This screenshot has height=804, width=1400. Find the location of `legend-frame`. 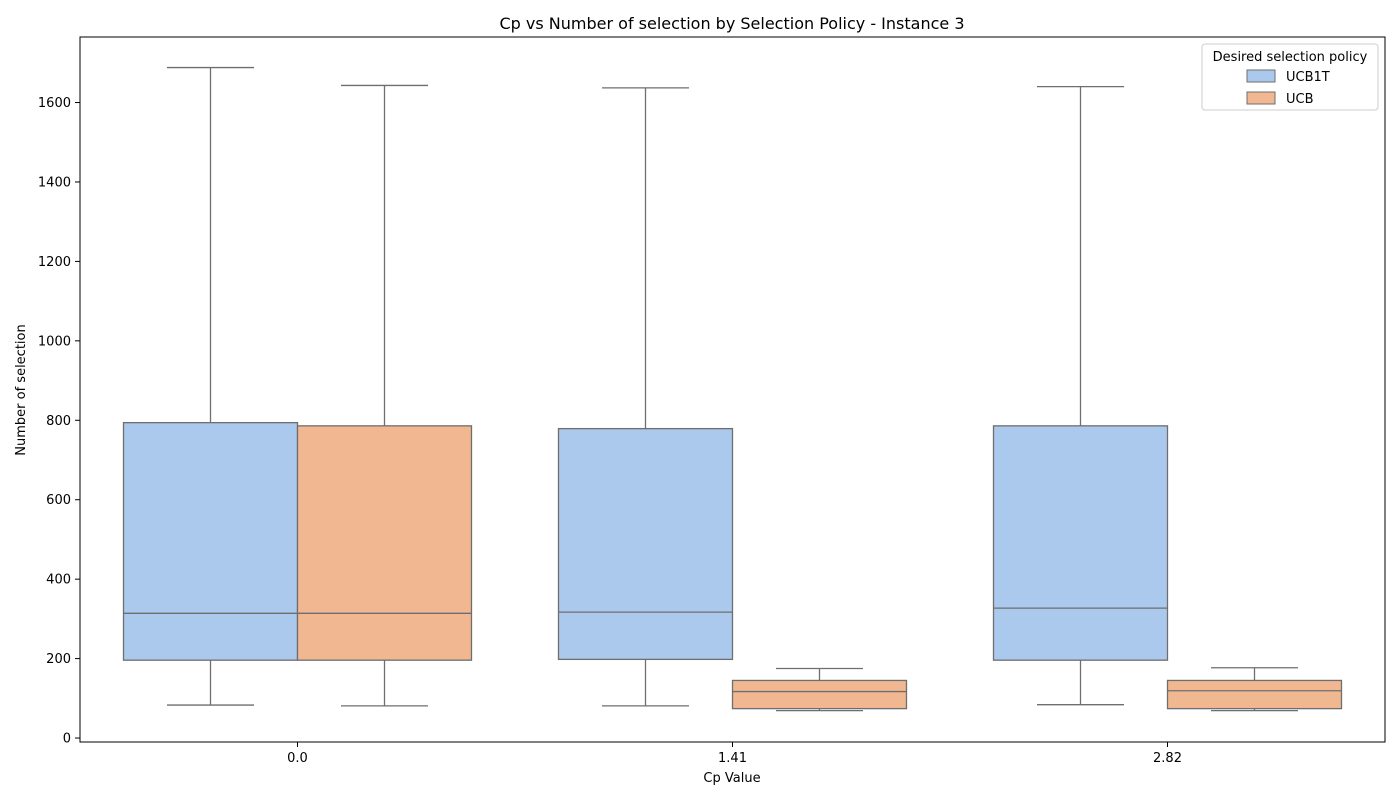

legend-frame is located at coordinates (1290, 77).